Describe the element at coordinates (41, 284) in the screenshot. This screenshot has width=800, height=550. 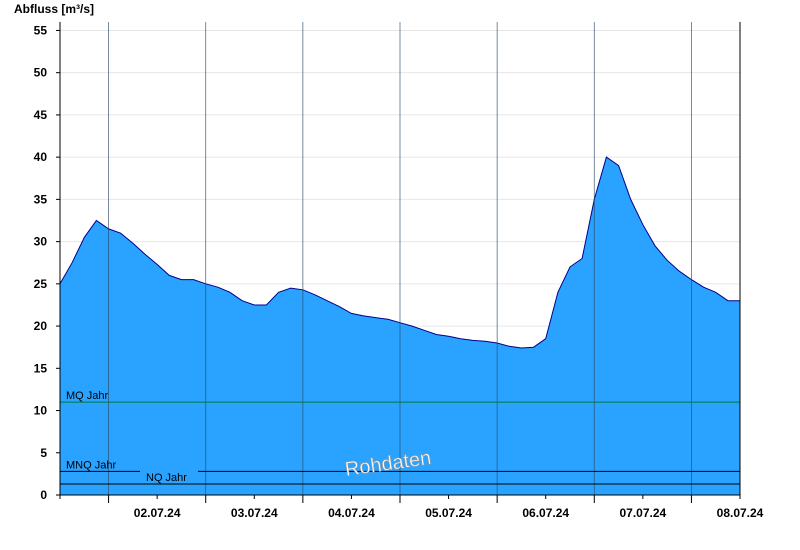
I see `y-tick-label: 25` at that location.